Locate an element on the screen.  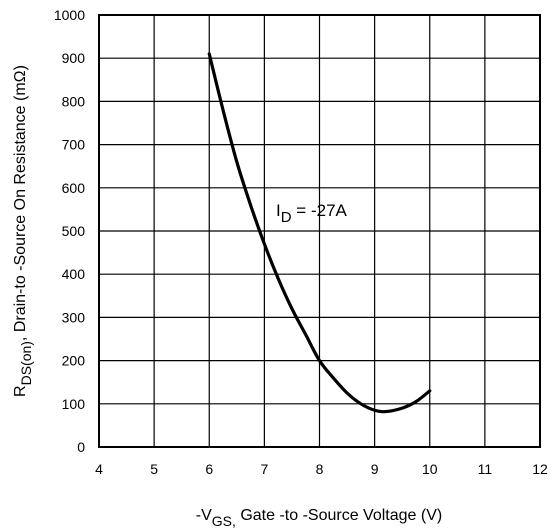
y-tick-label: 800 is located at coordinates (74, 101).